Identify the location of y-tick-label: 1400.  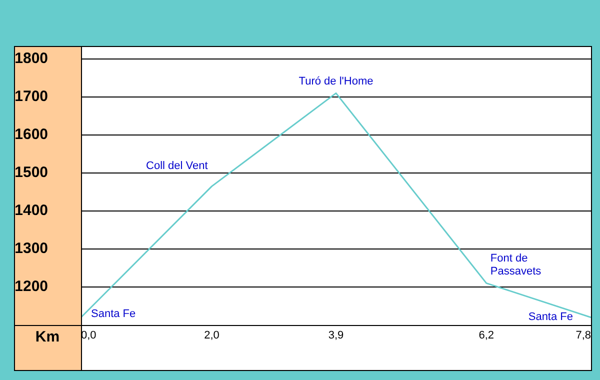
(31, 211).